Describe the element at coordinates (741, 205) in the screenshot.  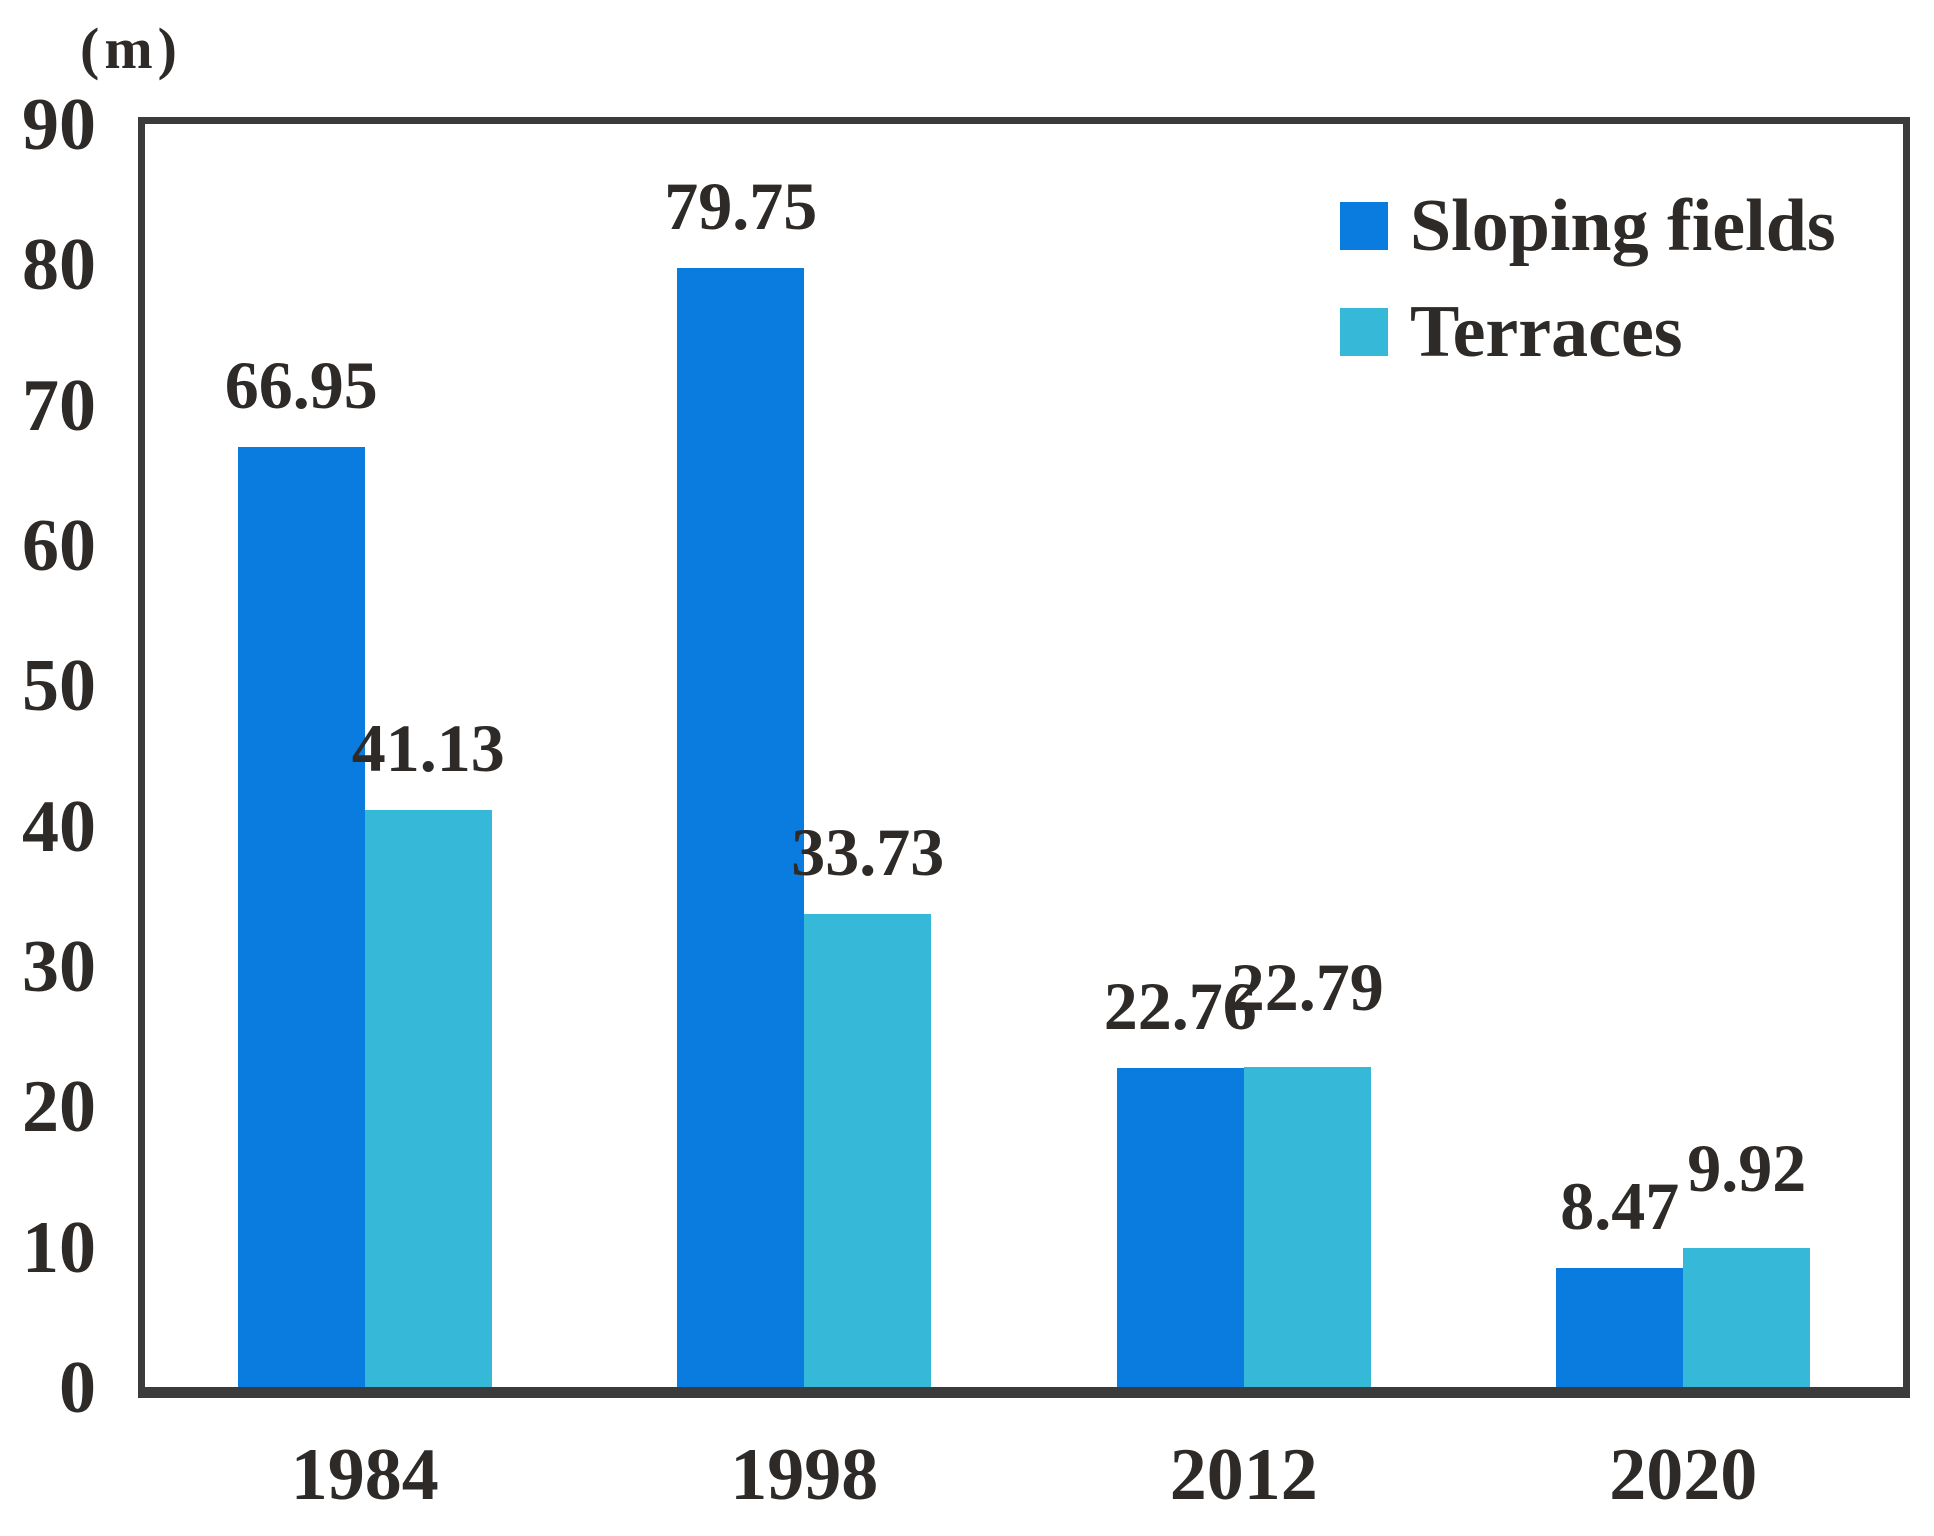
I see `value-label-sloping-fields-1998: 79.75` at that location.